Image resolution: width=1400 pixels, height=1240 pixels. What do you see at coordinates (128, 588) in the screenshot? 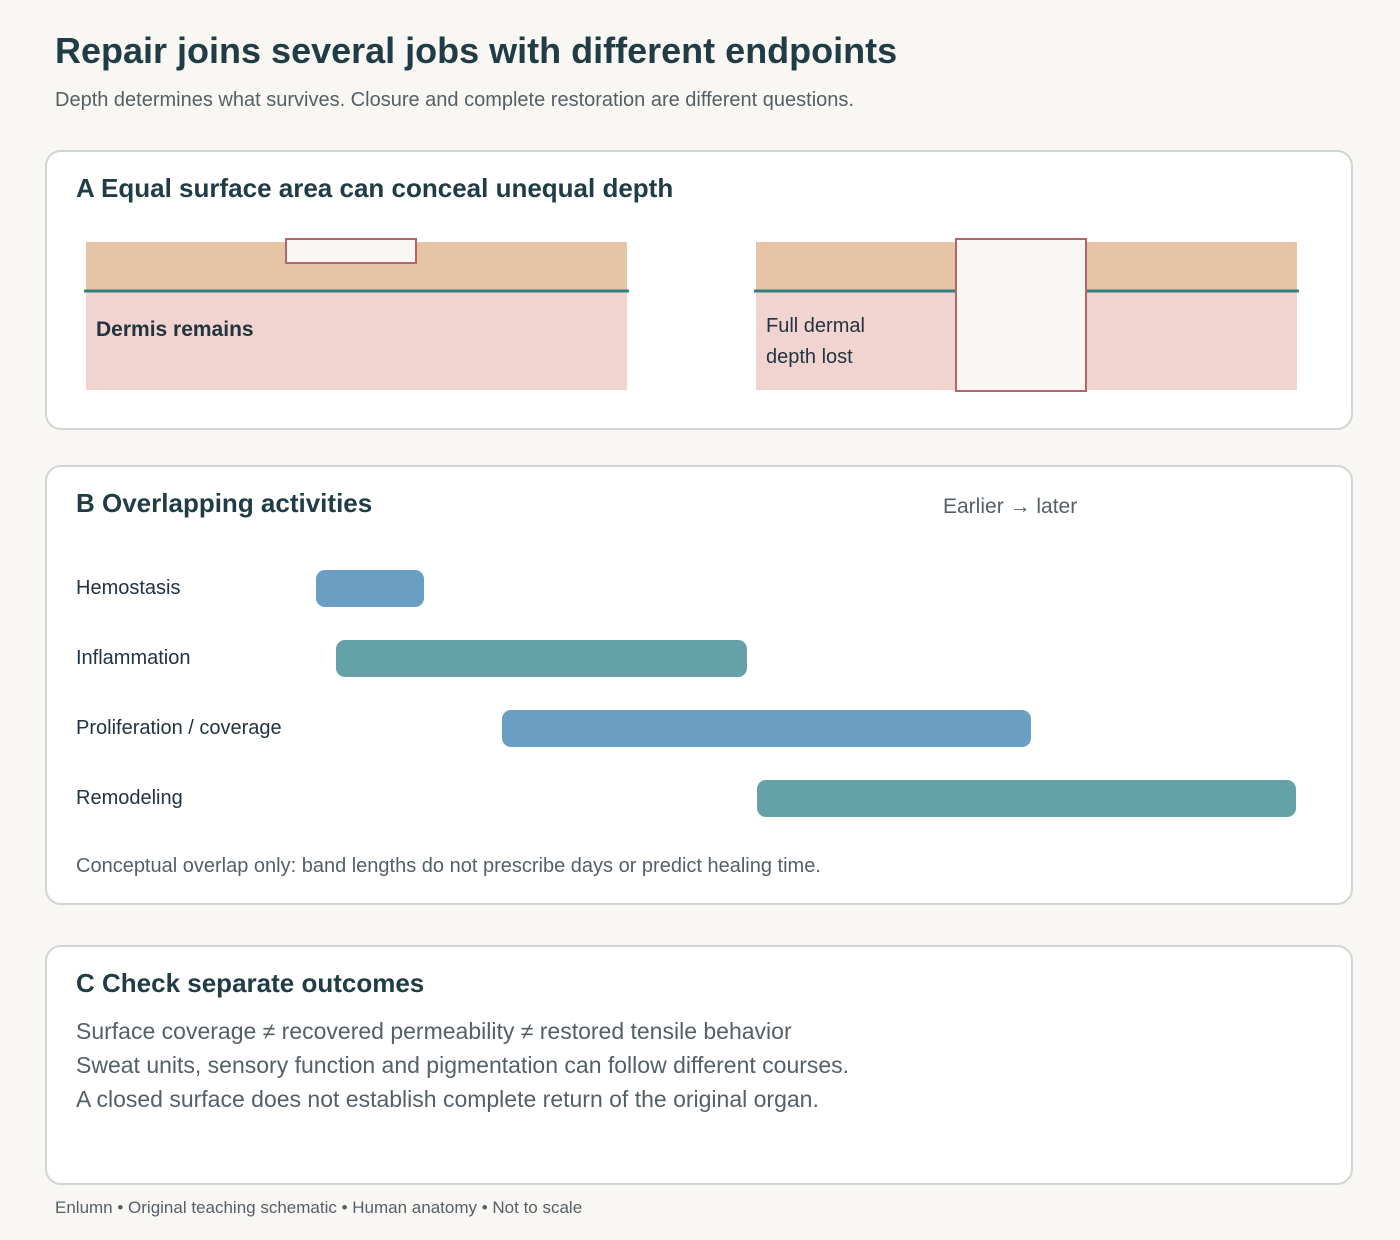
I see `activity-label: Hemostasis` at bounding box center [128, 588].